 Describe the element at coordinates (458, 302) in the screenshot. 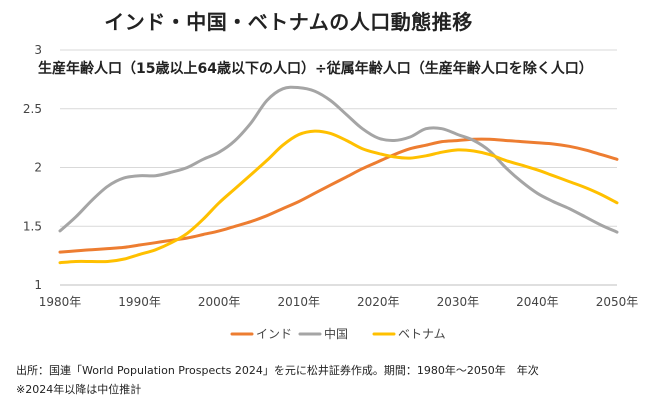

I see `x-tick-label: 2030年` at that location.